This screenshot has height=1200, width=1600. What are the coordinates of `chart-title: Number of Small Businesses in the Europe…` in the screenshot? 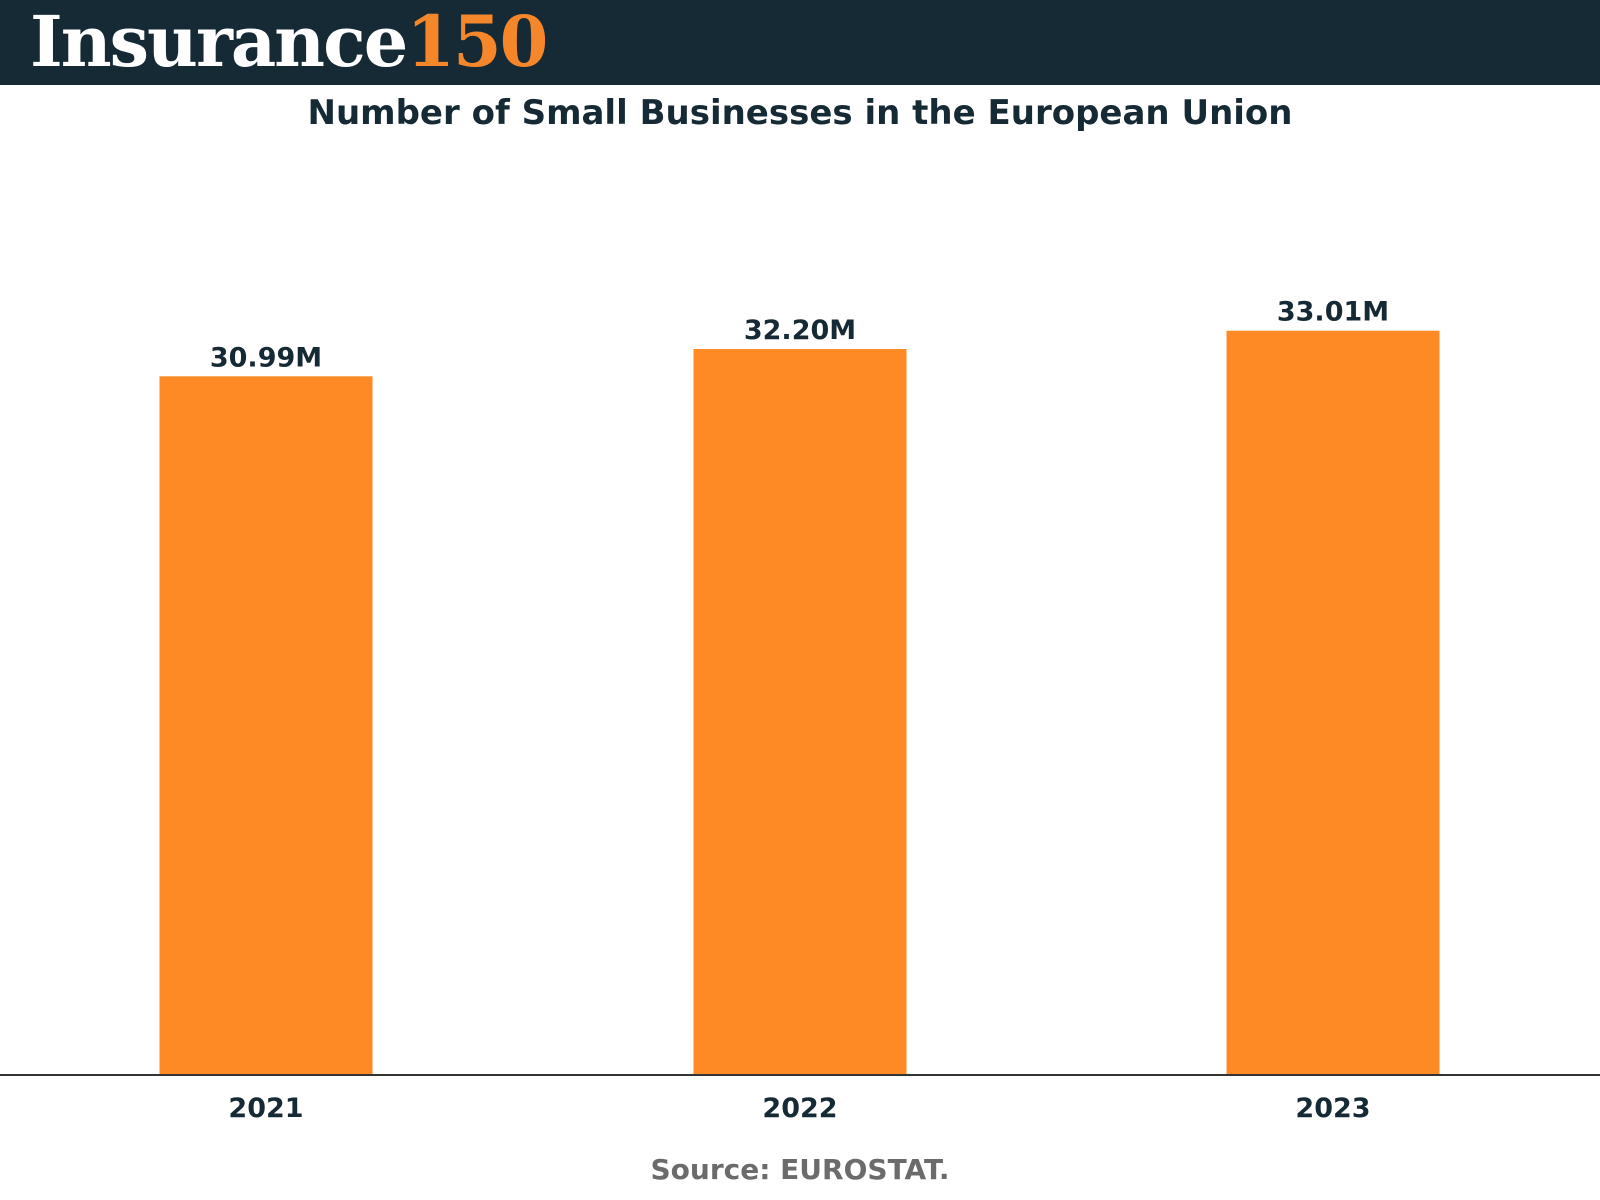 It's located at (800, 113).